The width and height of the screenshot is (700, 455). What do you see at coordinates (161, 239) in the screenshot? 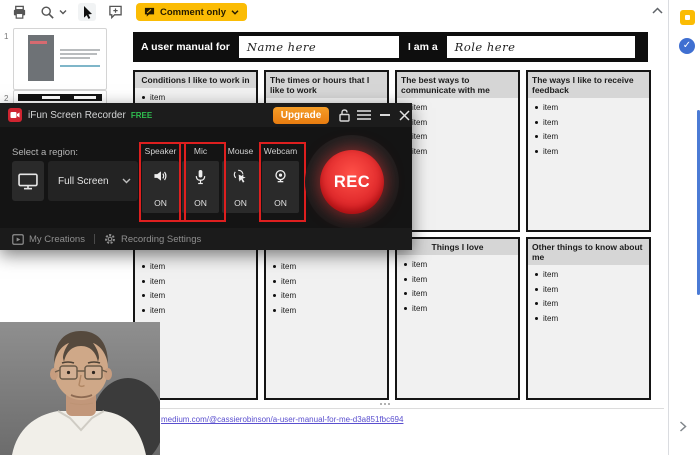
I see `recording-settings-label: Recording Settings` at bounding box center [161, 239].